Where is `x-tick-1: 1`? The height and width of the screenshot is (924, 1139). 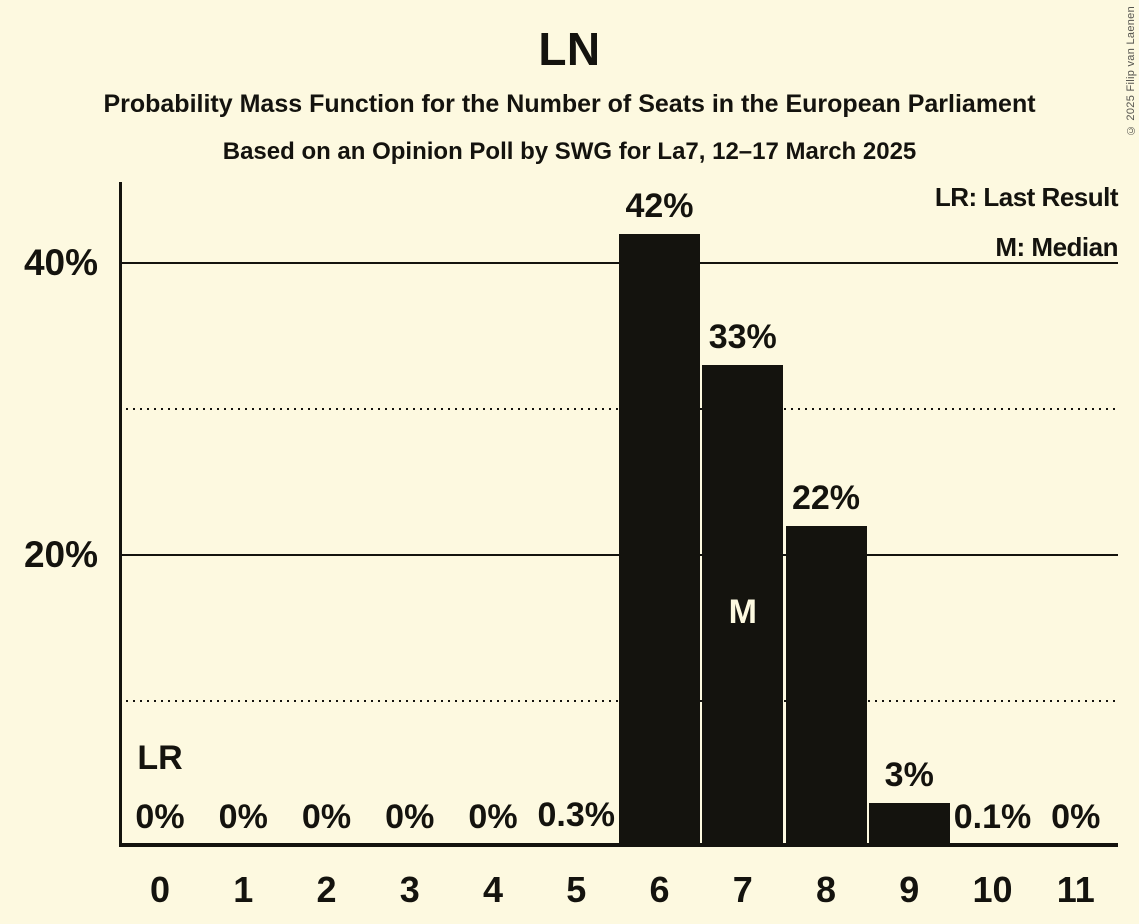
x-tick-1: 1 is located at coordinates (243, 889).